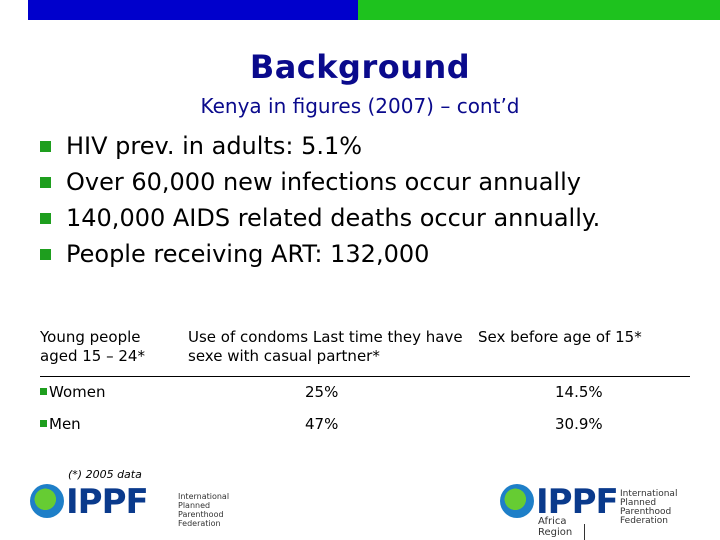 This screenshot has width=720, height=540. What do you see at coordinates (365, 393) in the screenshot?
I see `table-row: Women 25% 14.5%` at bounding box center [365, 393].